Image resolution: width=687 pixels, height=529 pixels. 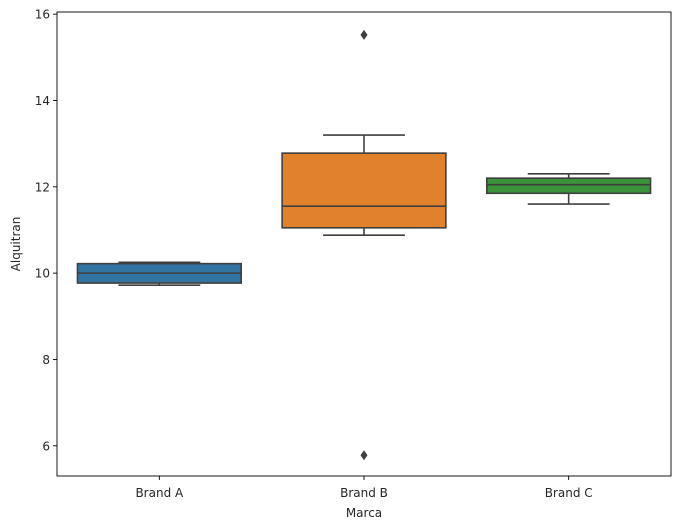 What do you see at coordinates (364, 513) in the screenshot?
I see `x-axis-label: Marca` at bounding box center [364, 513].